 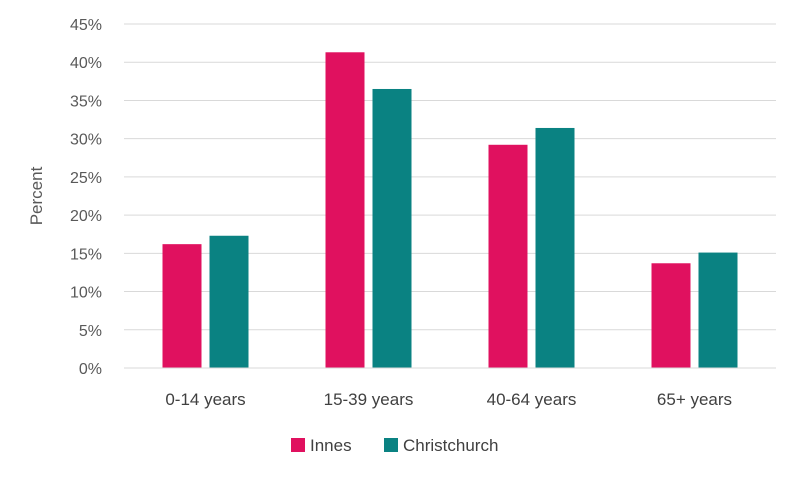 What do you see at coordinates (86, 140) in the screenshot?
I see `y-tick-label: 30%` at bounding box center [86, 140].